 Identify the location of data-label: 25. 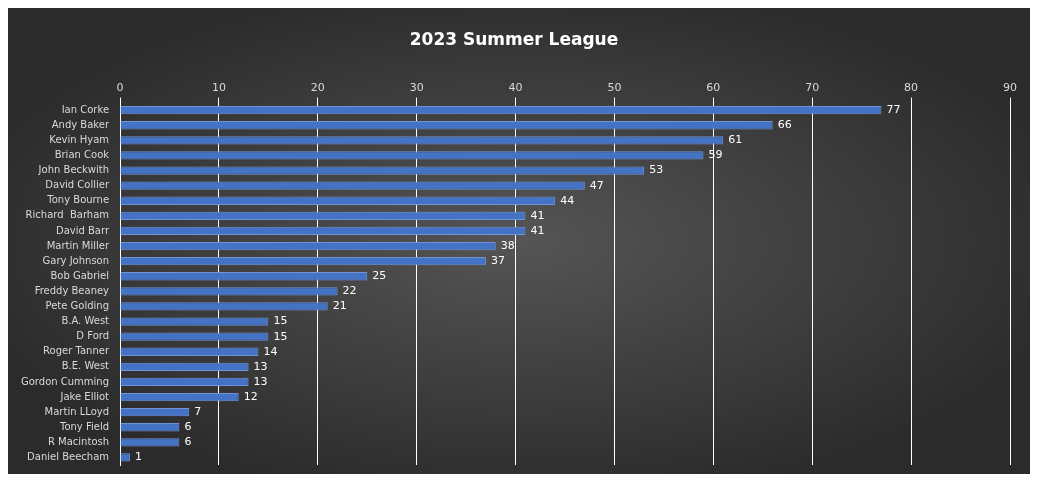
(379, 276).